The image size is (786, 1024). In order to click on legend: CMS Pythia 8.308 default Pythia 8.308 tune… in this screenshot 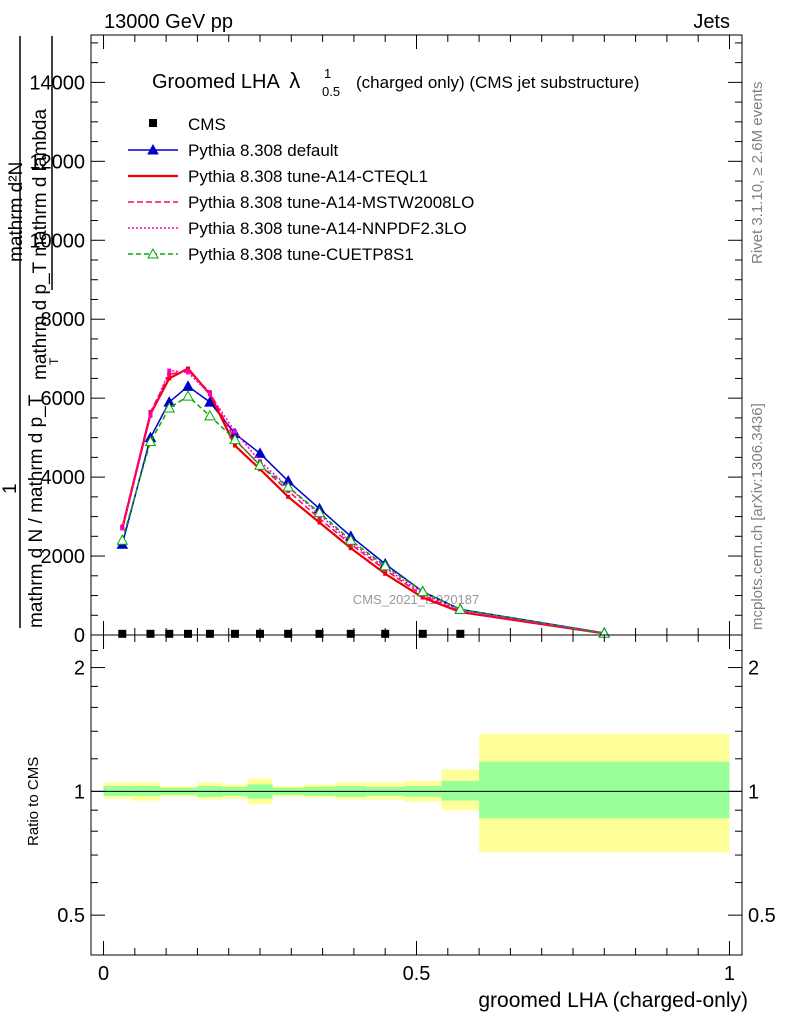, I will do `click(301, 189)`.